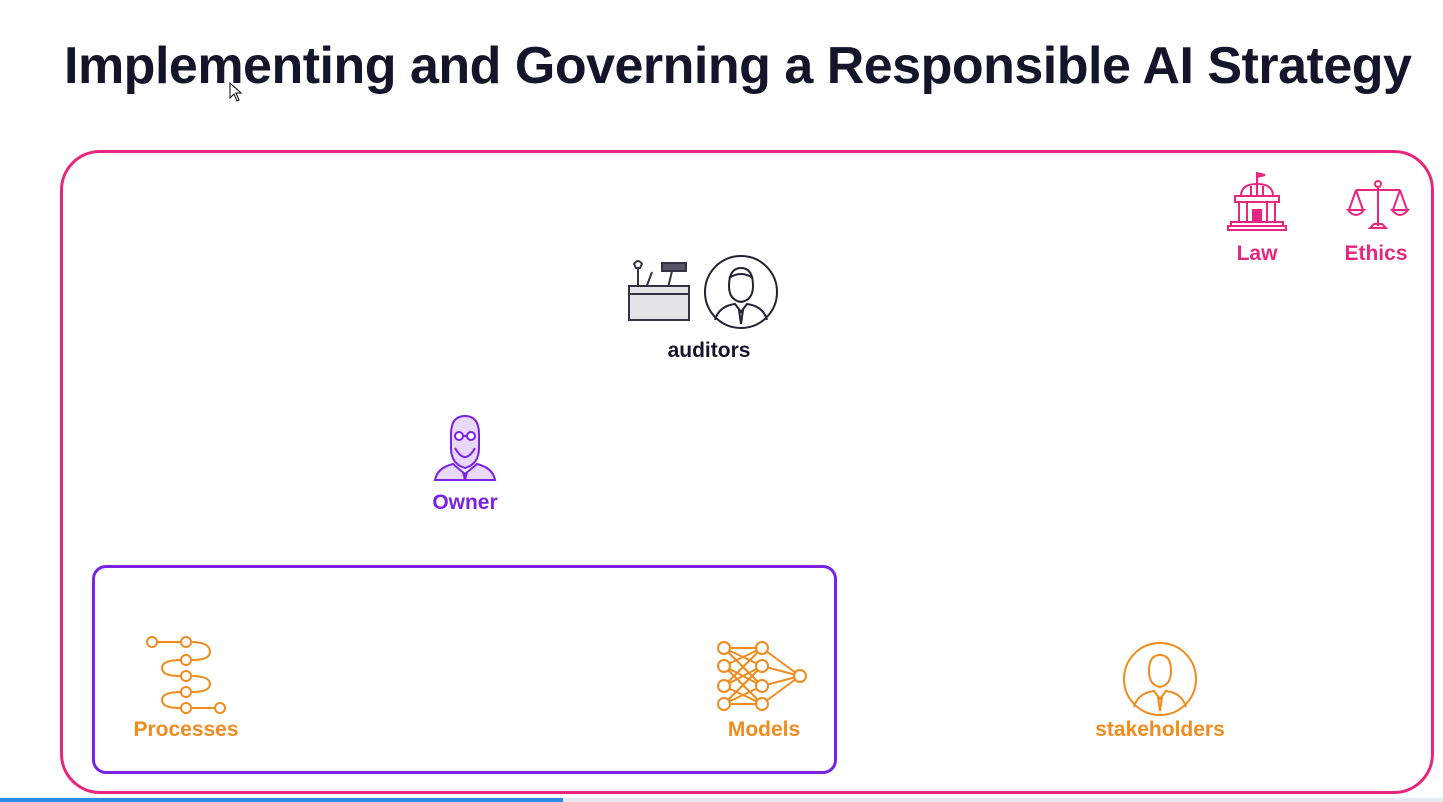 This screenshot has height=802, width=1443. I want to click on mouse-cursor-icon, so click(236, 92).